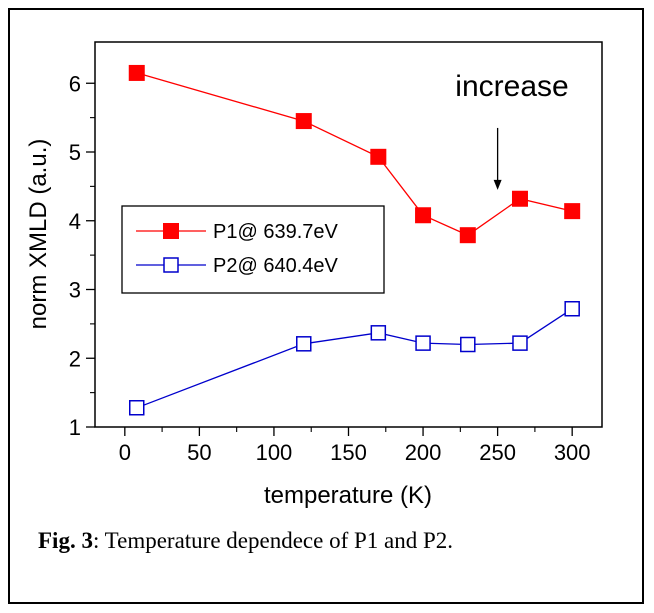 The height and width of the screenshot is (613, 654). I want to click on y-tick-label: 1, so click(75, 427).